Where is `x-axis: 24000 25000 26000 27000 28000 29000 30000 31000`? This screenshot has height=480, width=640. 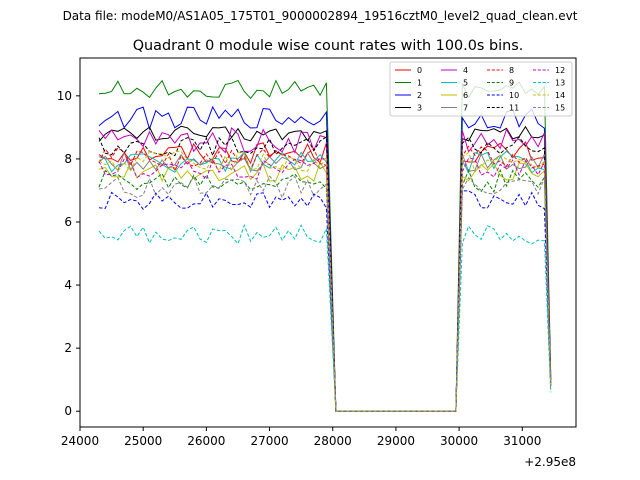 x-axis: 24000 25000 26000 27000 28000 29000 30000 31000 is located at coordinates (301, 437).